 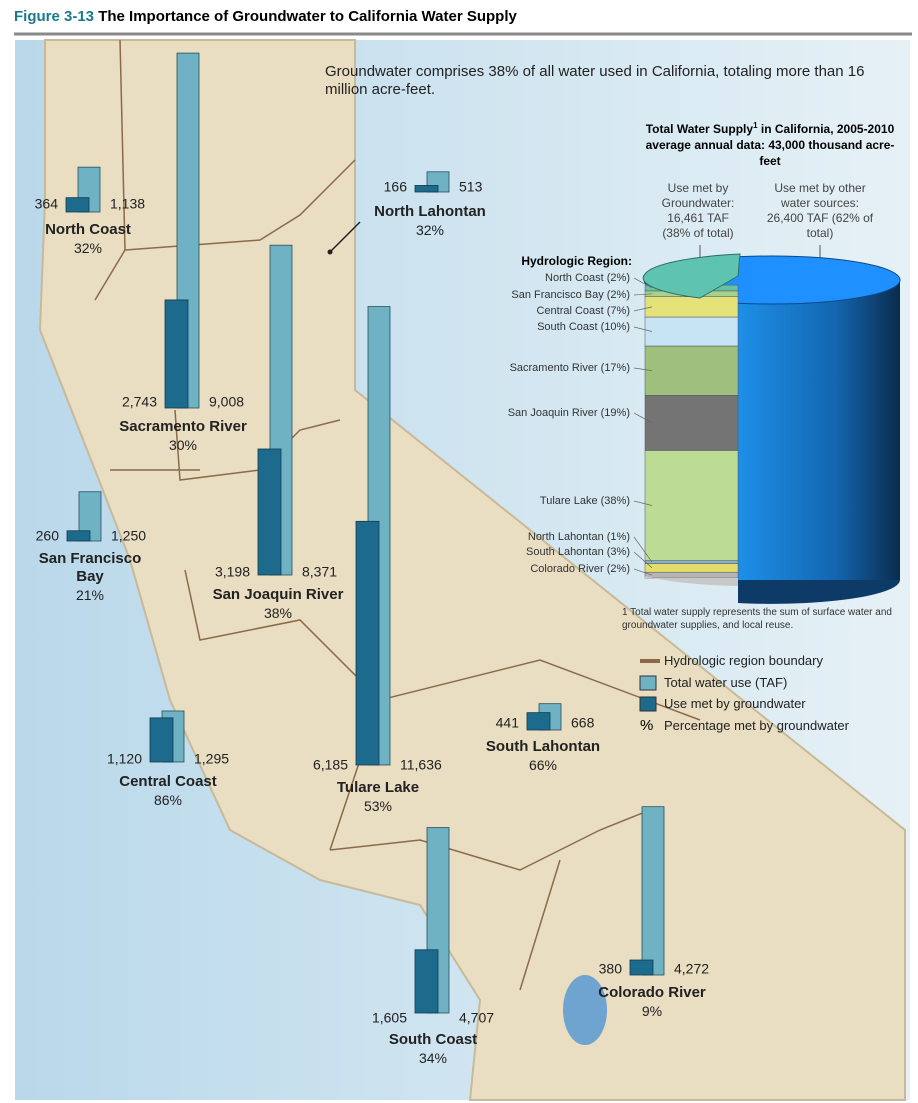 I want to click on region-label: San Joaquin River 38%, so click(x=278, y=604).